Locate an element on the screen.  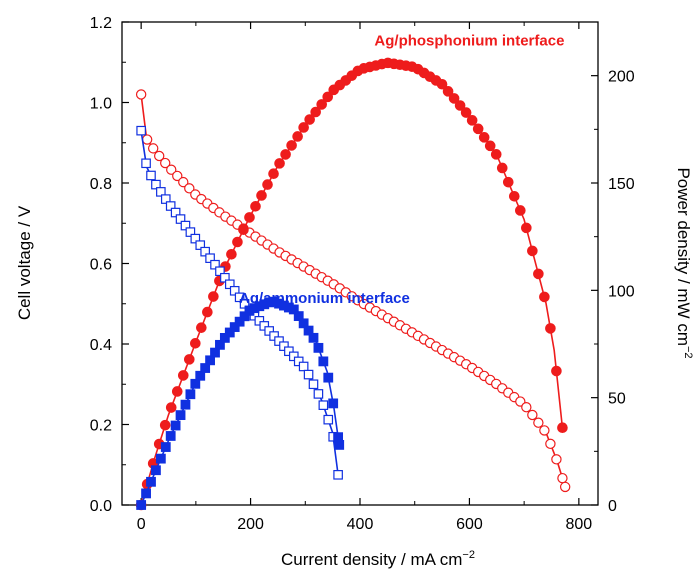
x-axis-label-text: Current density / mA cm is located at coordinates (371, 559).